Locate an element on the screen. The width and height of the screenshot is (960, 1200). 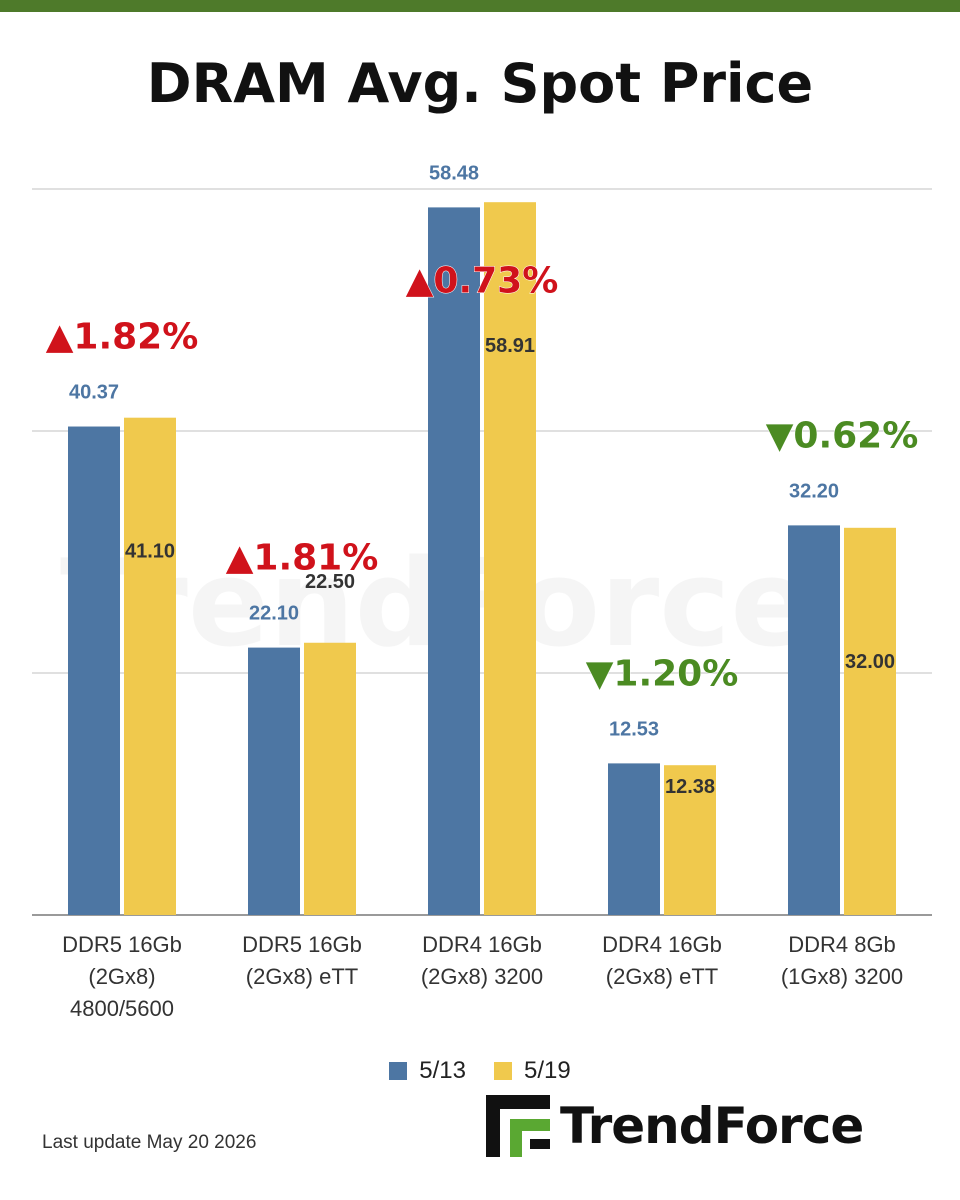
legend-item-series-2: 5/19 is located at coordinates (532, 1071).